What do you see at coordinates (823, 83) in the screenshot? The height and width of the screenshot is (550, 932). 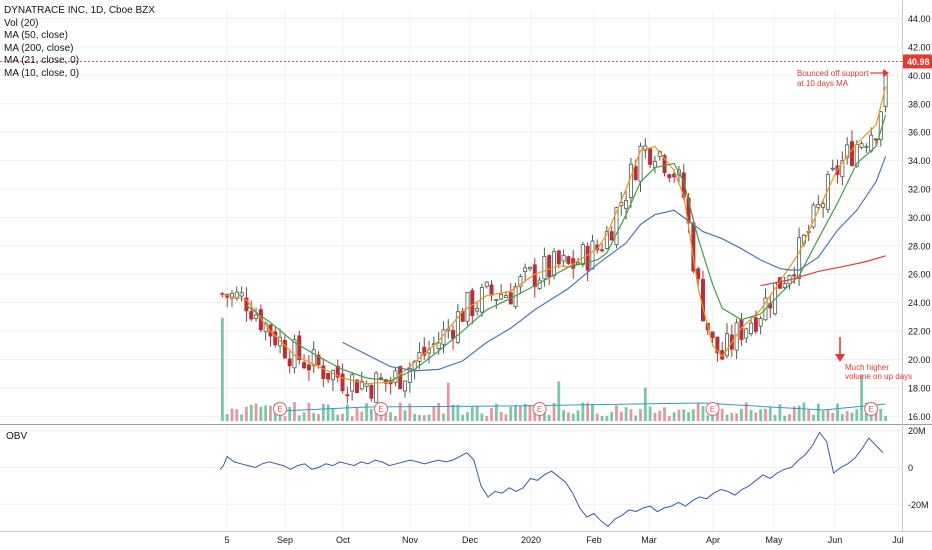 I see `annotation-support-2: at 10 days MA` at bounding box center [823, 83].